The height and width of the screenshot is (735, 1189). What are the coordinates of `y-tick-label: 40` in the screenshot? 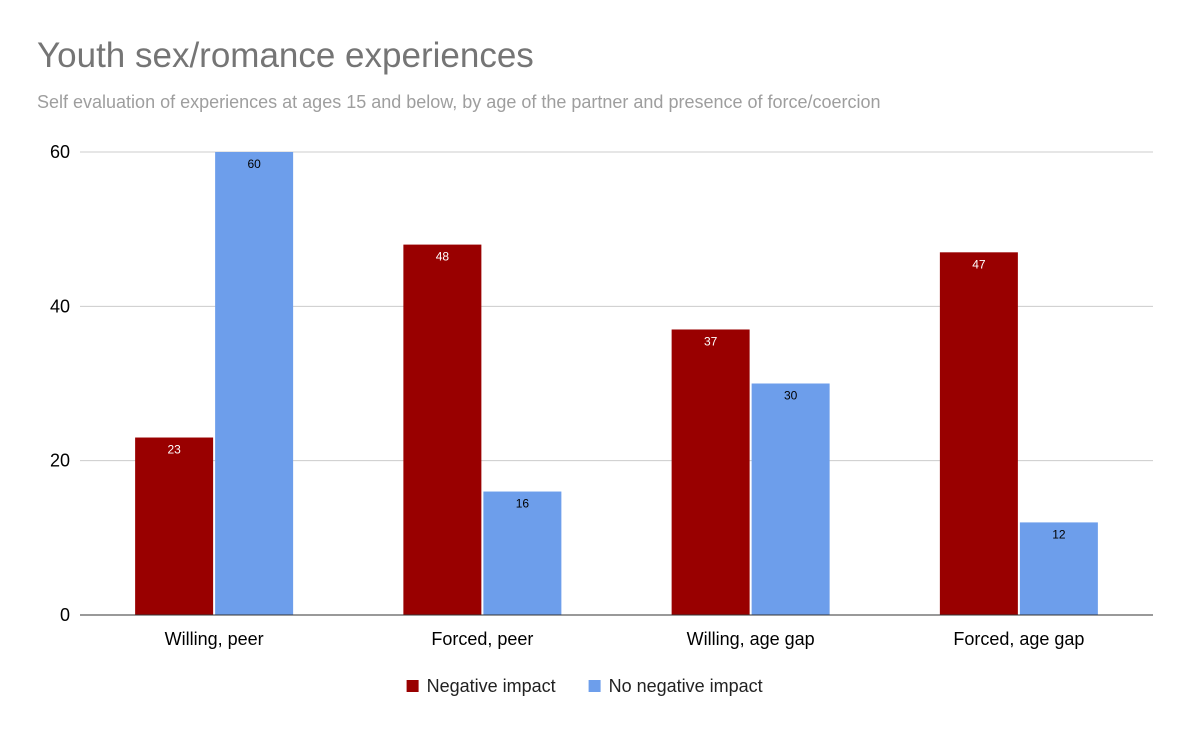 It's located at (60, 306).